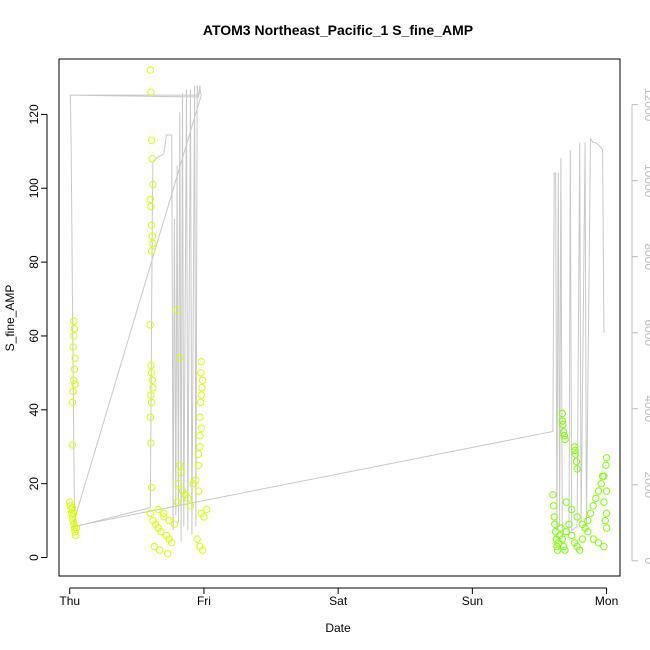 Image resolution: width=650 pixels, height=650 pixels. Describe the element at coordinates (472, 601) in the screenshot. I see `x-tick-label: Sun` at that location.